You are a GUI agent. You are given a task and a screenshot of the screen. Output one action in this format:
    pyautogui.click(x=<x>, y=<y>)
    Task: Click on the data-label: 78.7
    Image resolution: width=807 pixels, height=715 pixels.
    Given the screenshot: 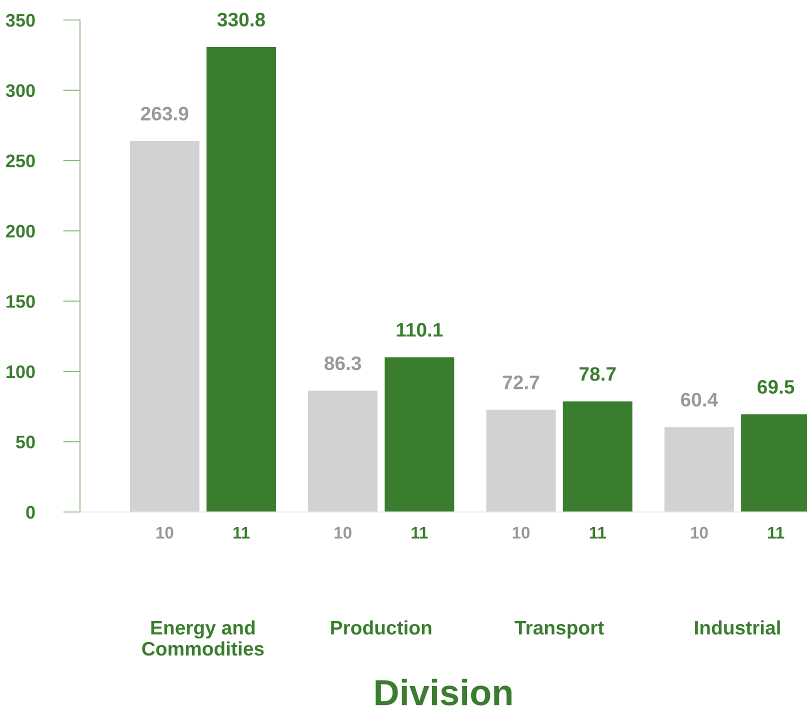 What is the action you would take?
    pyautogui.click(x=598, y=374)
    